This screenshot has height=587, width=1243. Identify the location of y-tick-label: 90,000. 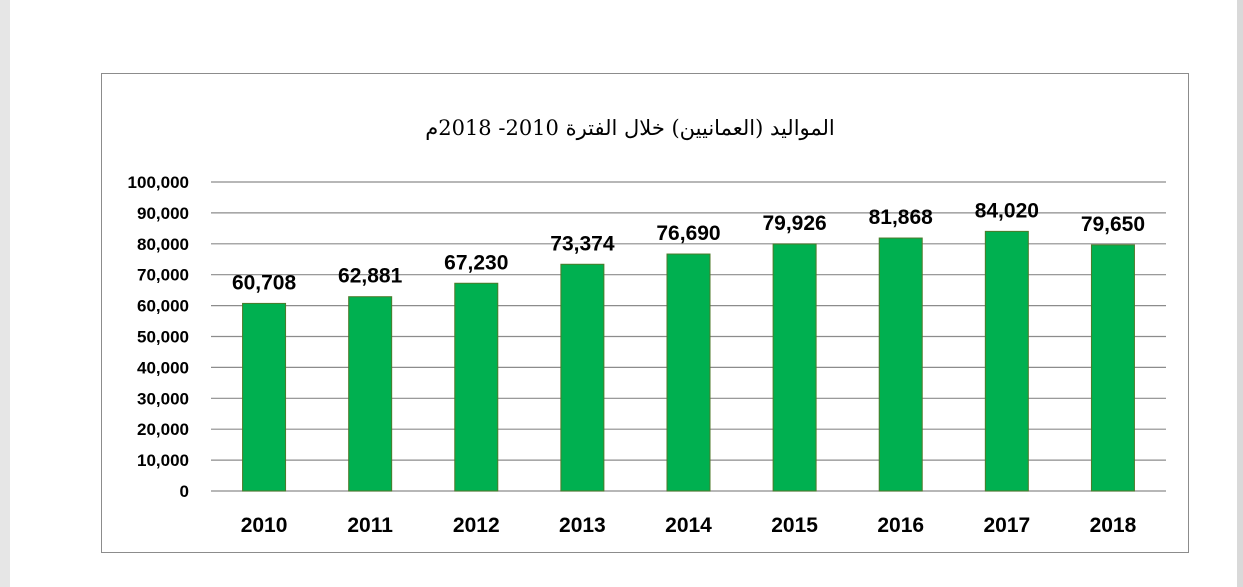
(163, 213).